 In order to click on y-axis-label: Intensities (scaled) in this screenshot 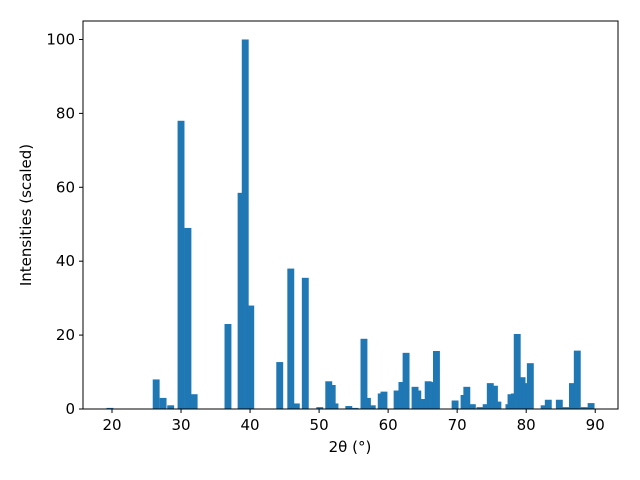, I will do `click(26, 215)`.